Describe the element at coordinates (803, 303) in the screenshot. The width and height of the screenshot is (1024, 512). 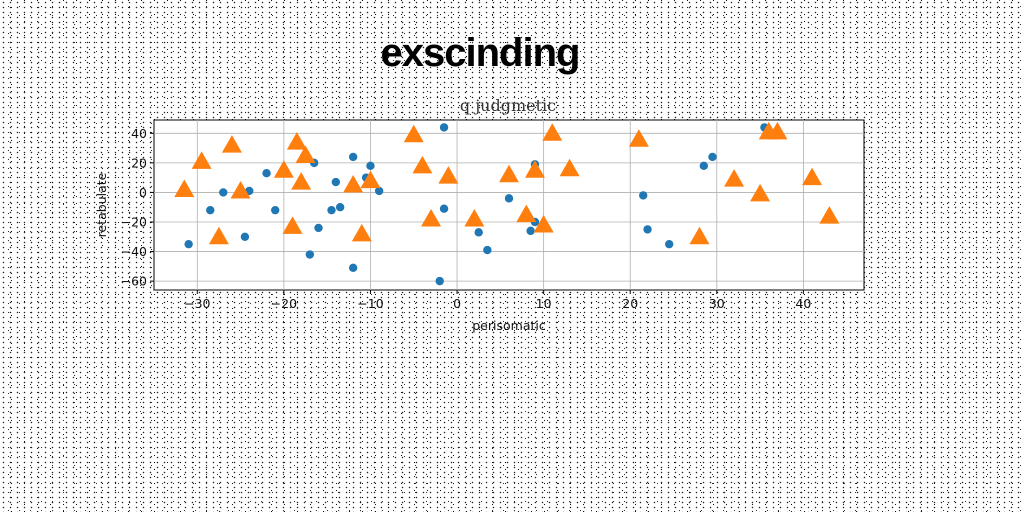
I see `x-tick-label: 40` at that location.